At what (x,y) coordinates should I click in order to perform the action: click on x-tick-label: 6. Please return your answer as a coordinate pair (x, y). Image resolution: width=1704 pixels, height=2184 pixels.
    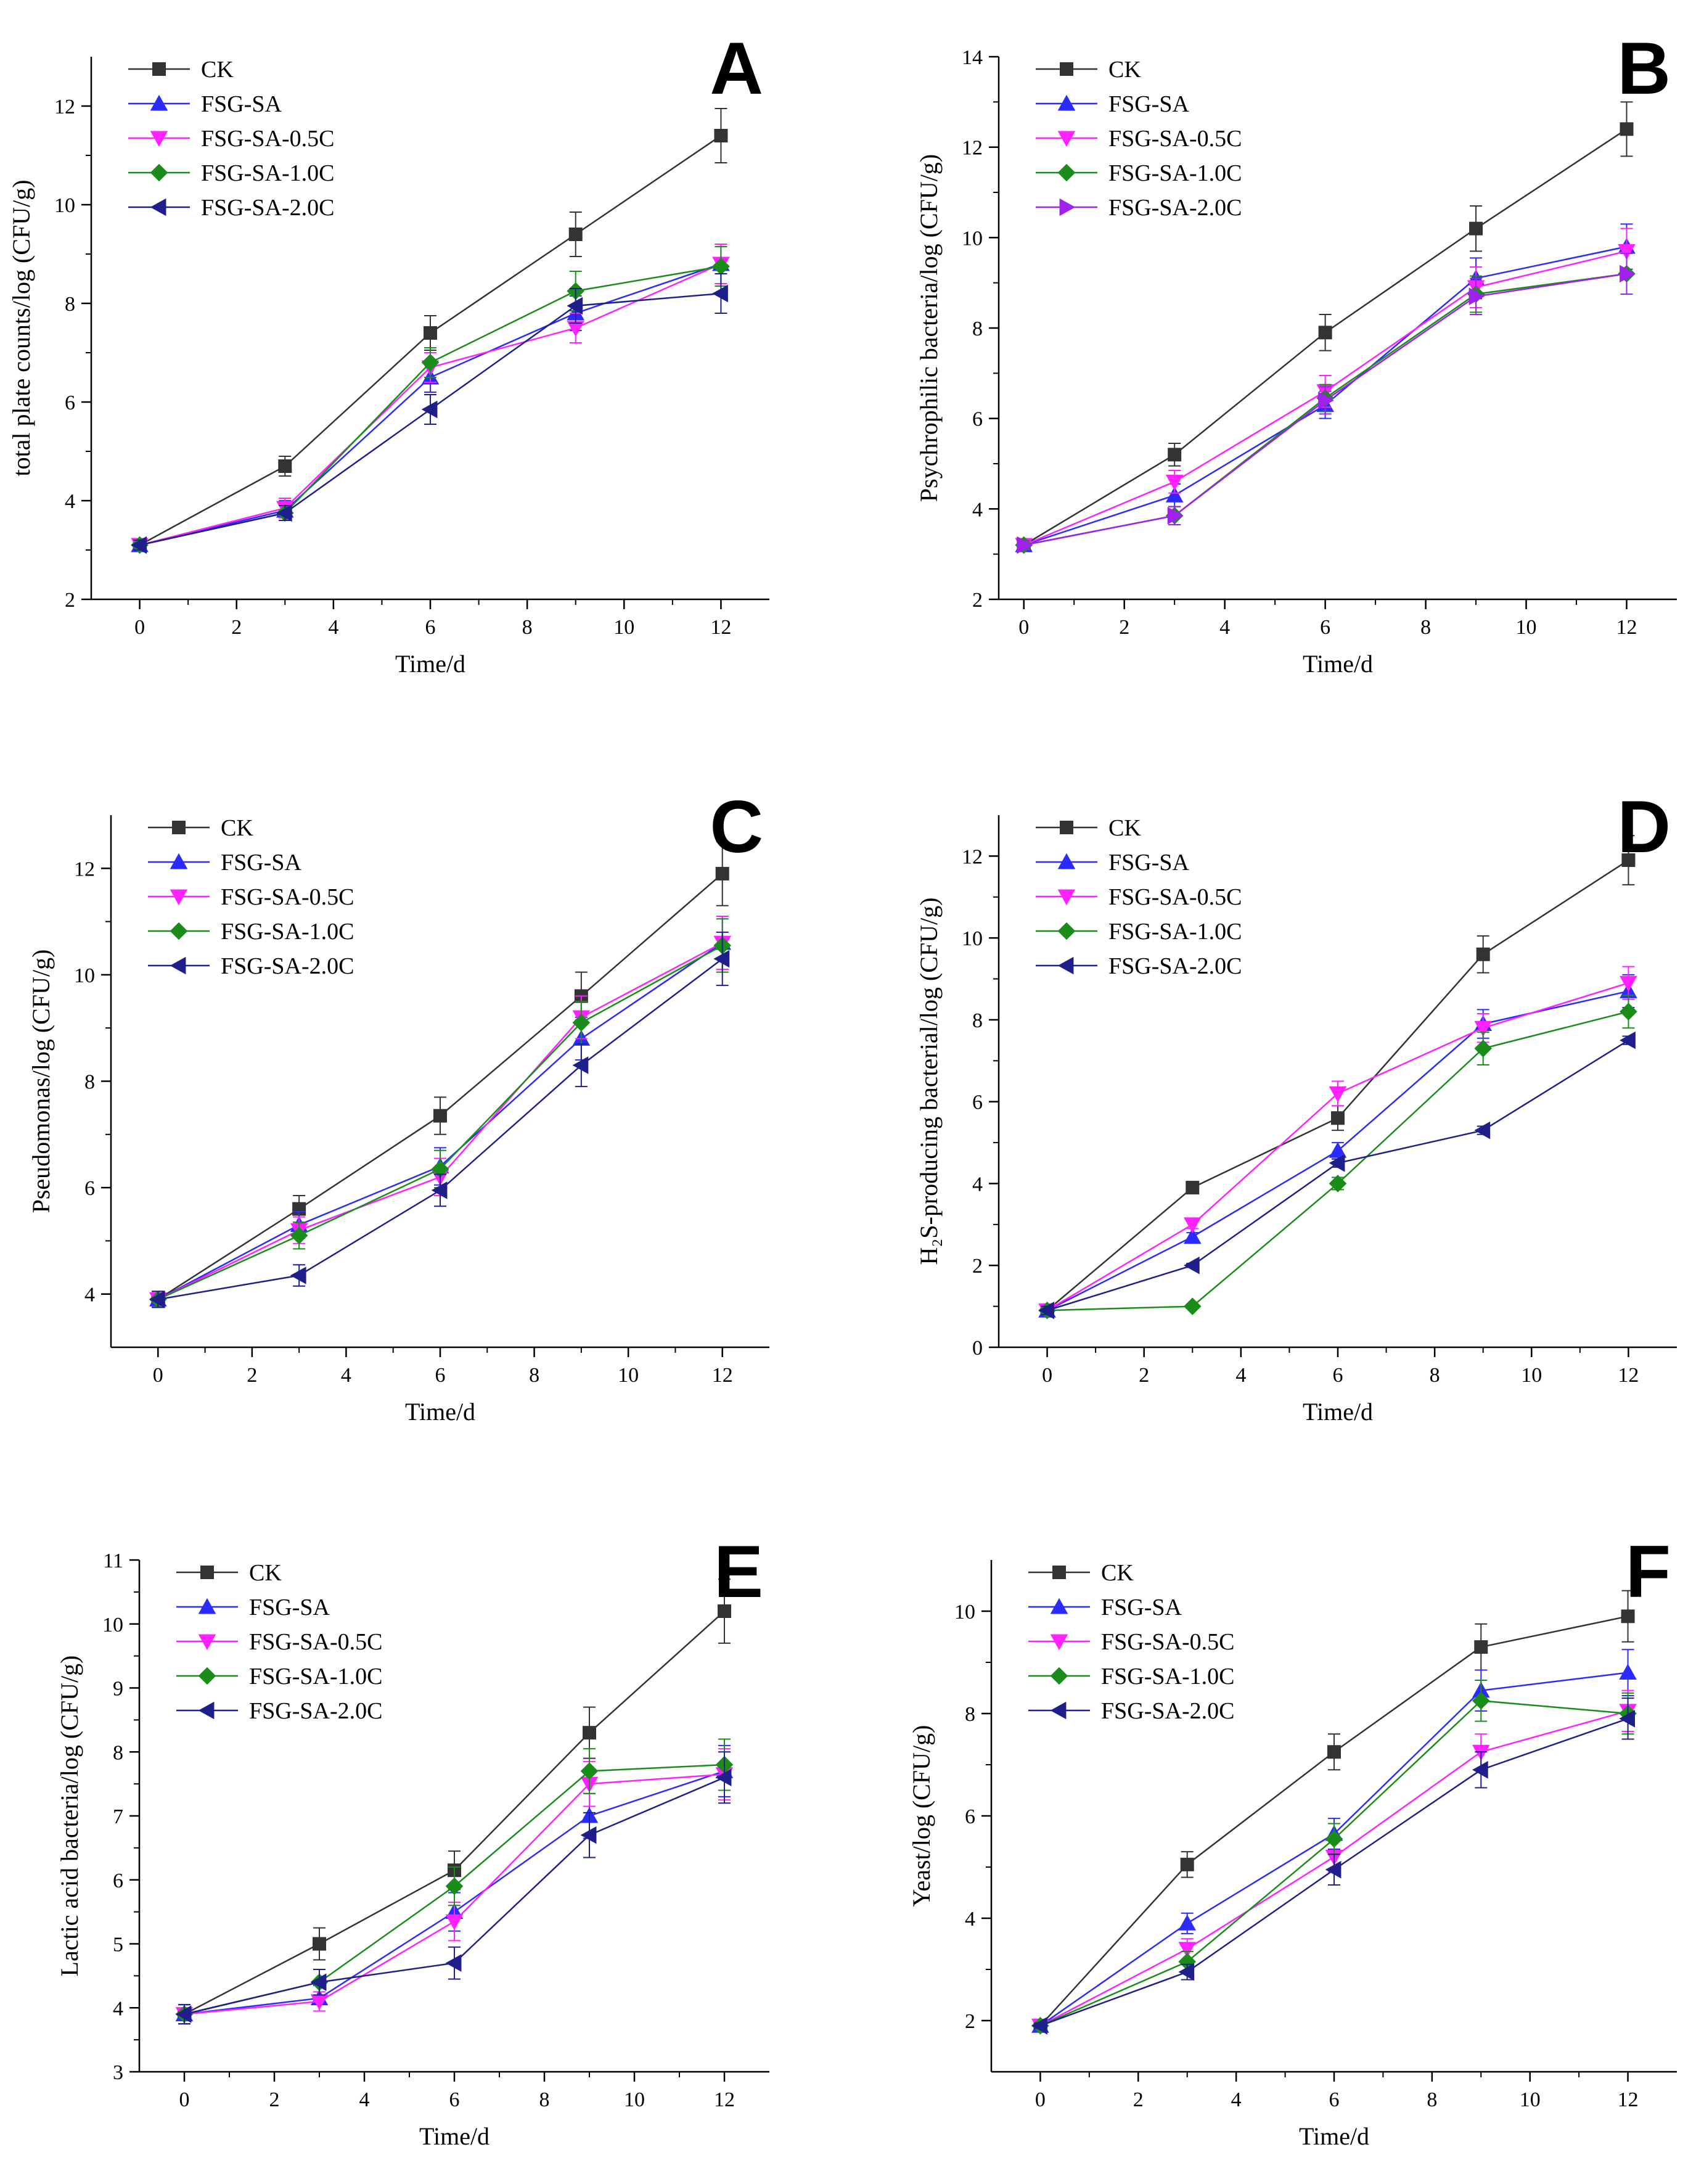
    Looking at the image, I should click on (1325, 627).